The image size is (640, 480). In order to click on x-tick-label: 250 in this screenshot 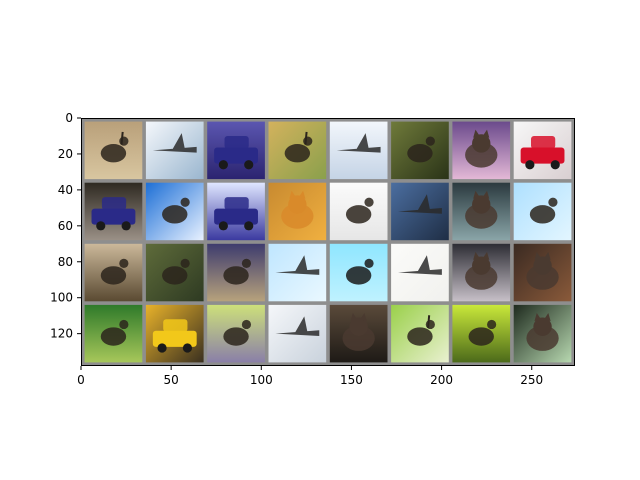, I will do `click(531, 380)`.